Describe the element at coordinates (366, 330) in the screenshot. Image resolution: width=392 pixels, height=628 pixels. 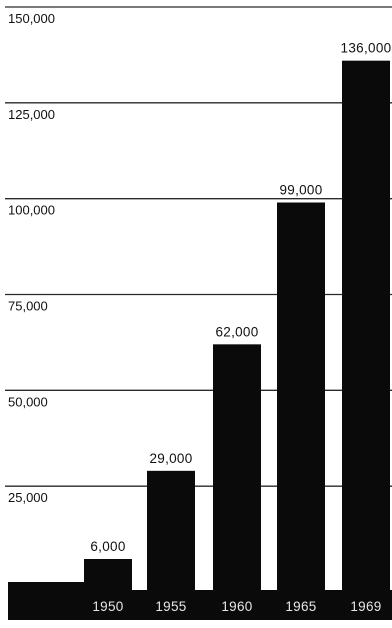
I see `bar-1969` at that location.